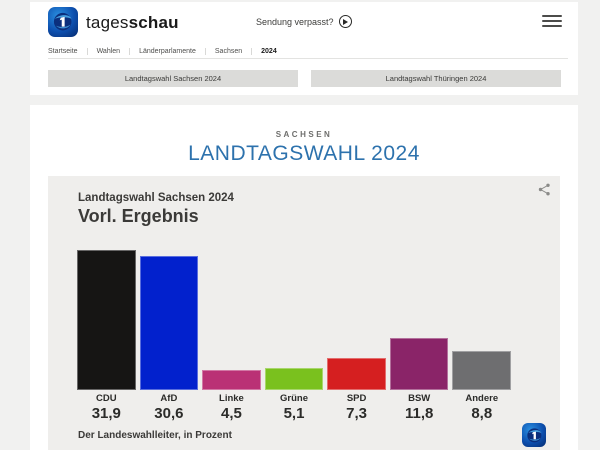 This screenshot has width=600, height=450. Describe the element at coordinates (419, 398) in the screenshot. I see `bar-label: BSW` at that location.